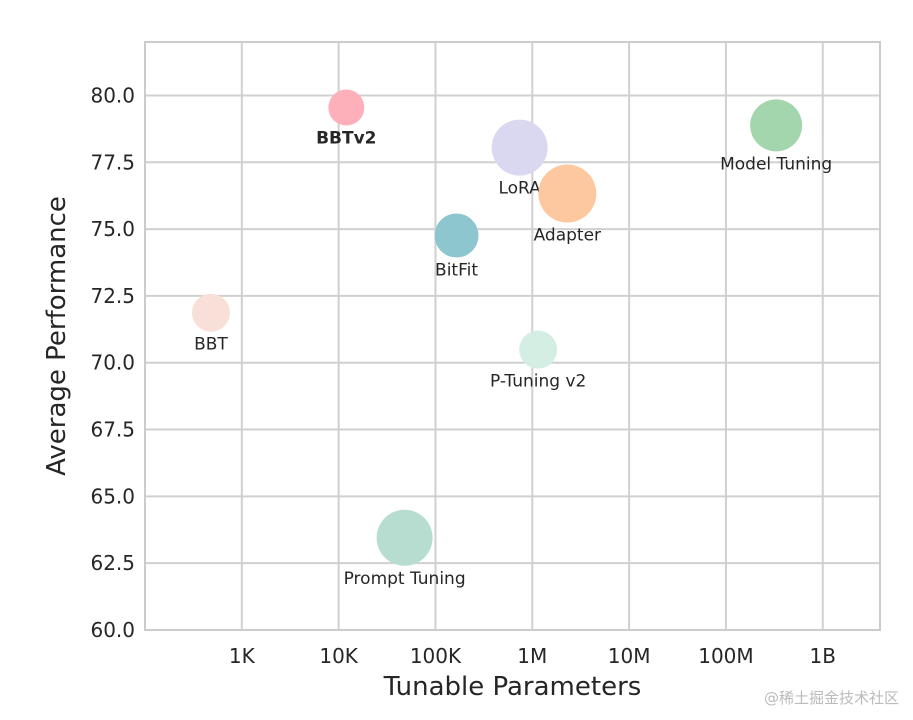 The width and height of the screenshot is (913, 720). I want to click on point-label: LoRA, so click(519, 189).